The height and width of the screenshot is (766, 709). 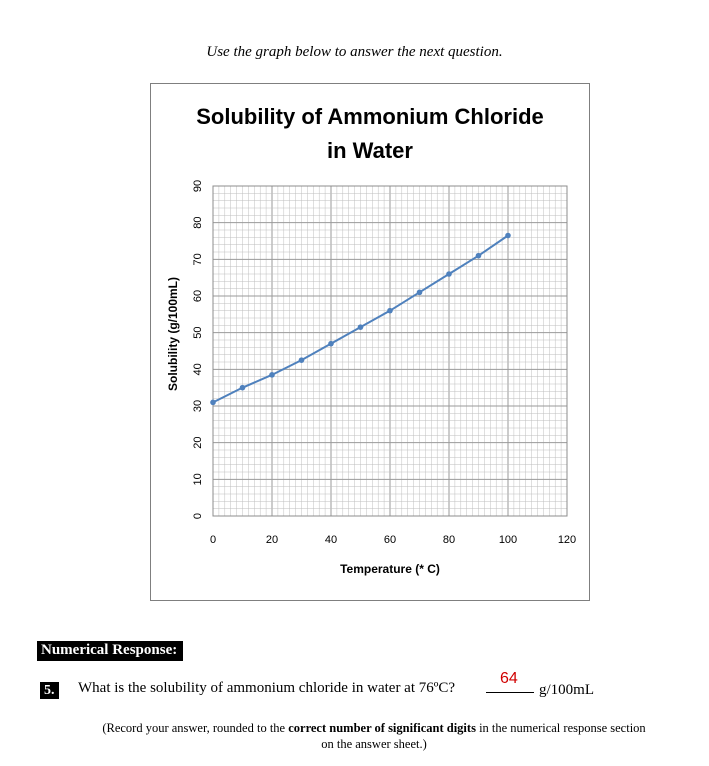 What do you see at coordinates (198, 296) in the screenshot?
I see `y-tick-label: 60` at bounding box center [198, 296].